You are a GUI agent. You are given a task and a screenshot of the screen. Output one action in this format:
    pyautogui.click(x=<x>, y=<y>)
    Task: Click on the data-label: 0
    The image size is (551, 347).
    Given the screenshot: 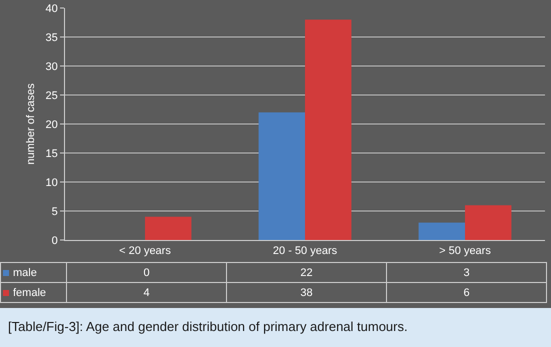 What is the action you would take?
    pyautogui.click(x=146, y=272)
    